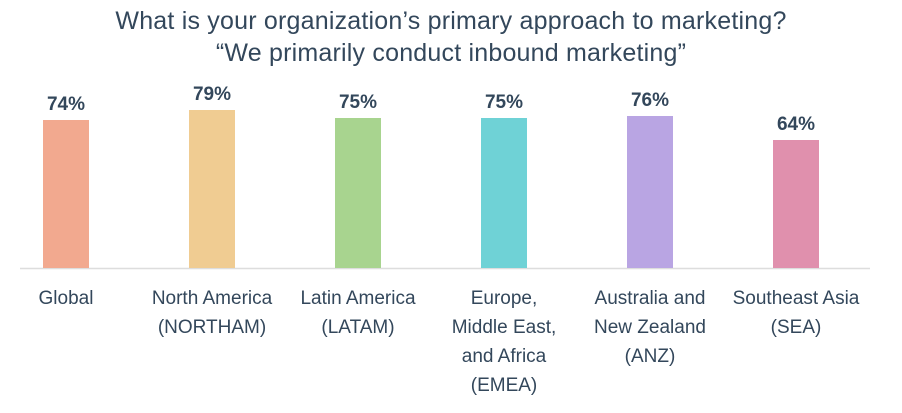  What do you see at coordinates (650, 298) in the screenshot?
I see `category-label-line: Australia and` at bounding box center [650, 298].